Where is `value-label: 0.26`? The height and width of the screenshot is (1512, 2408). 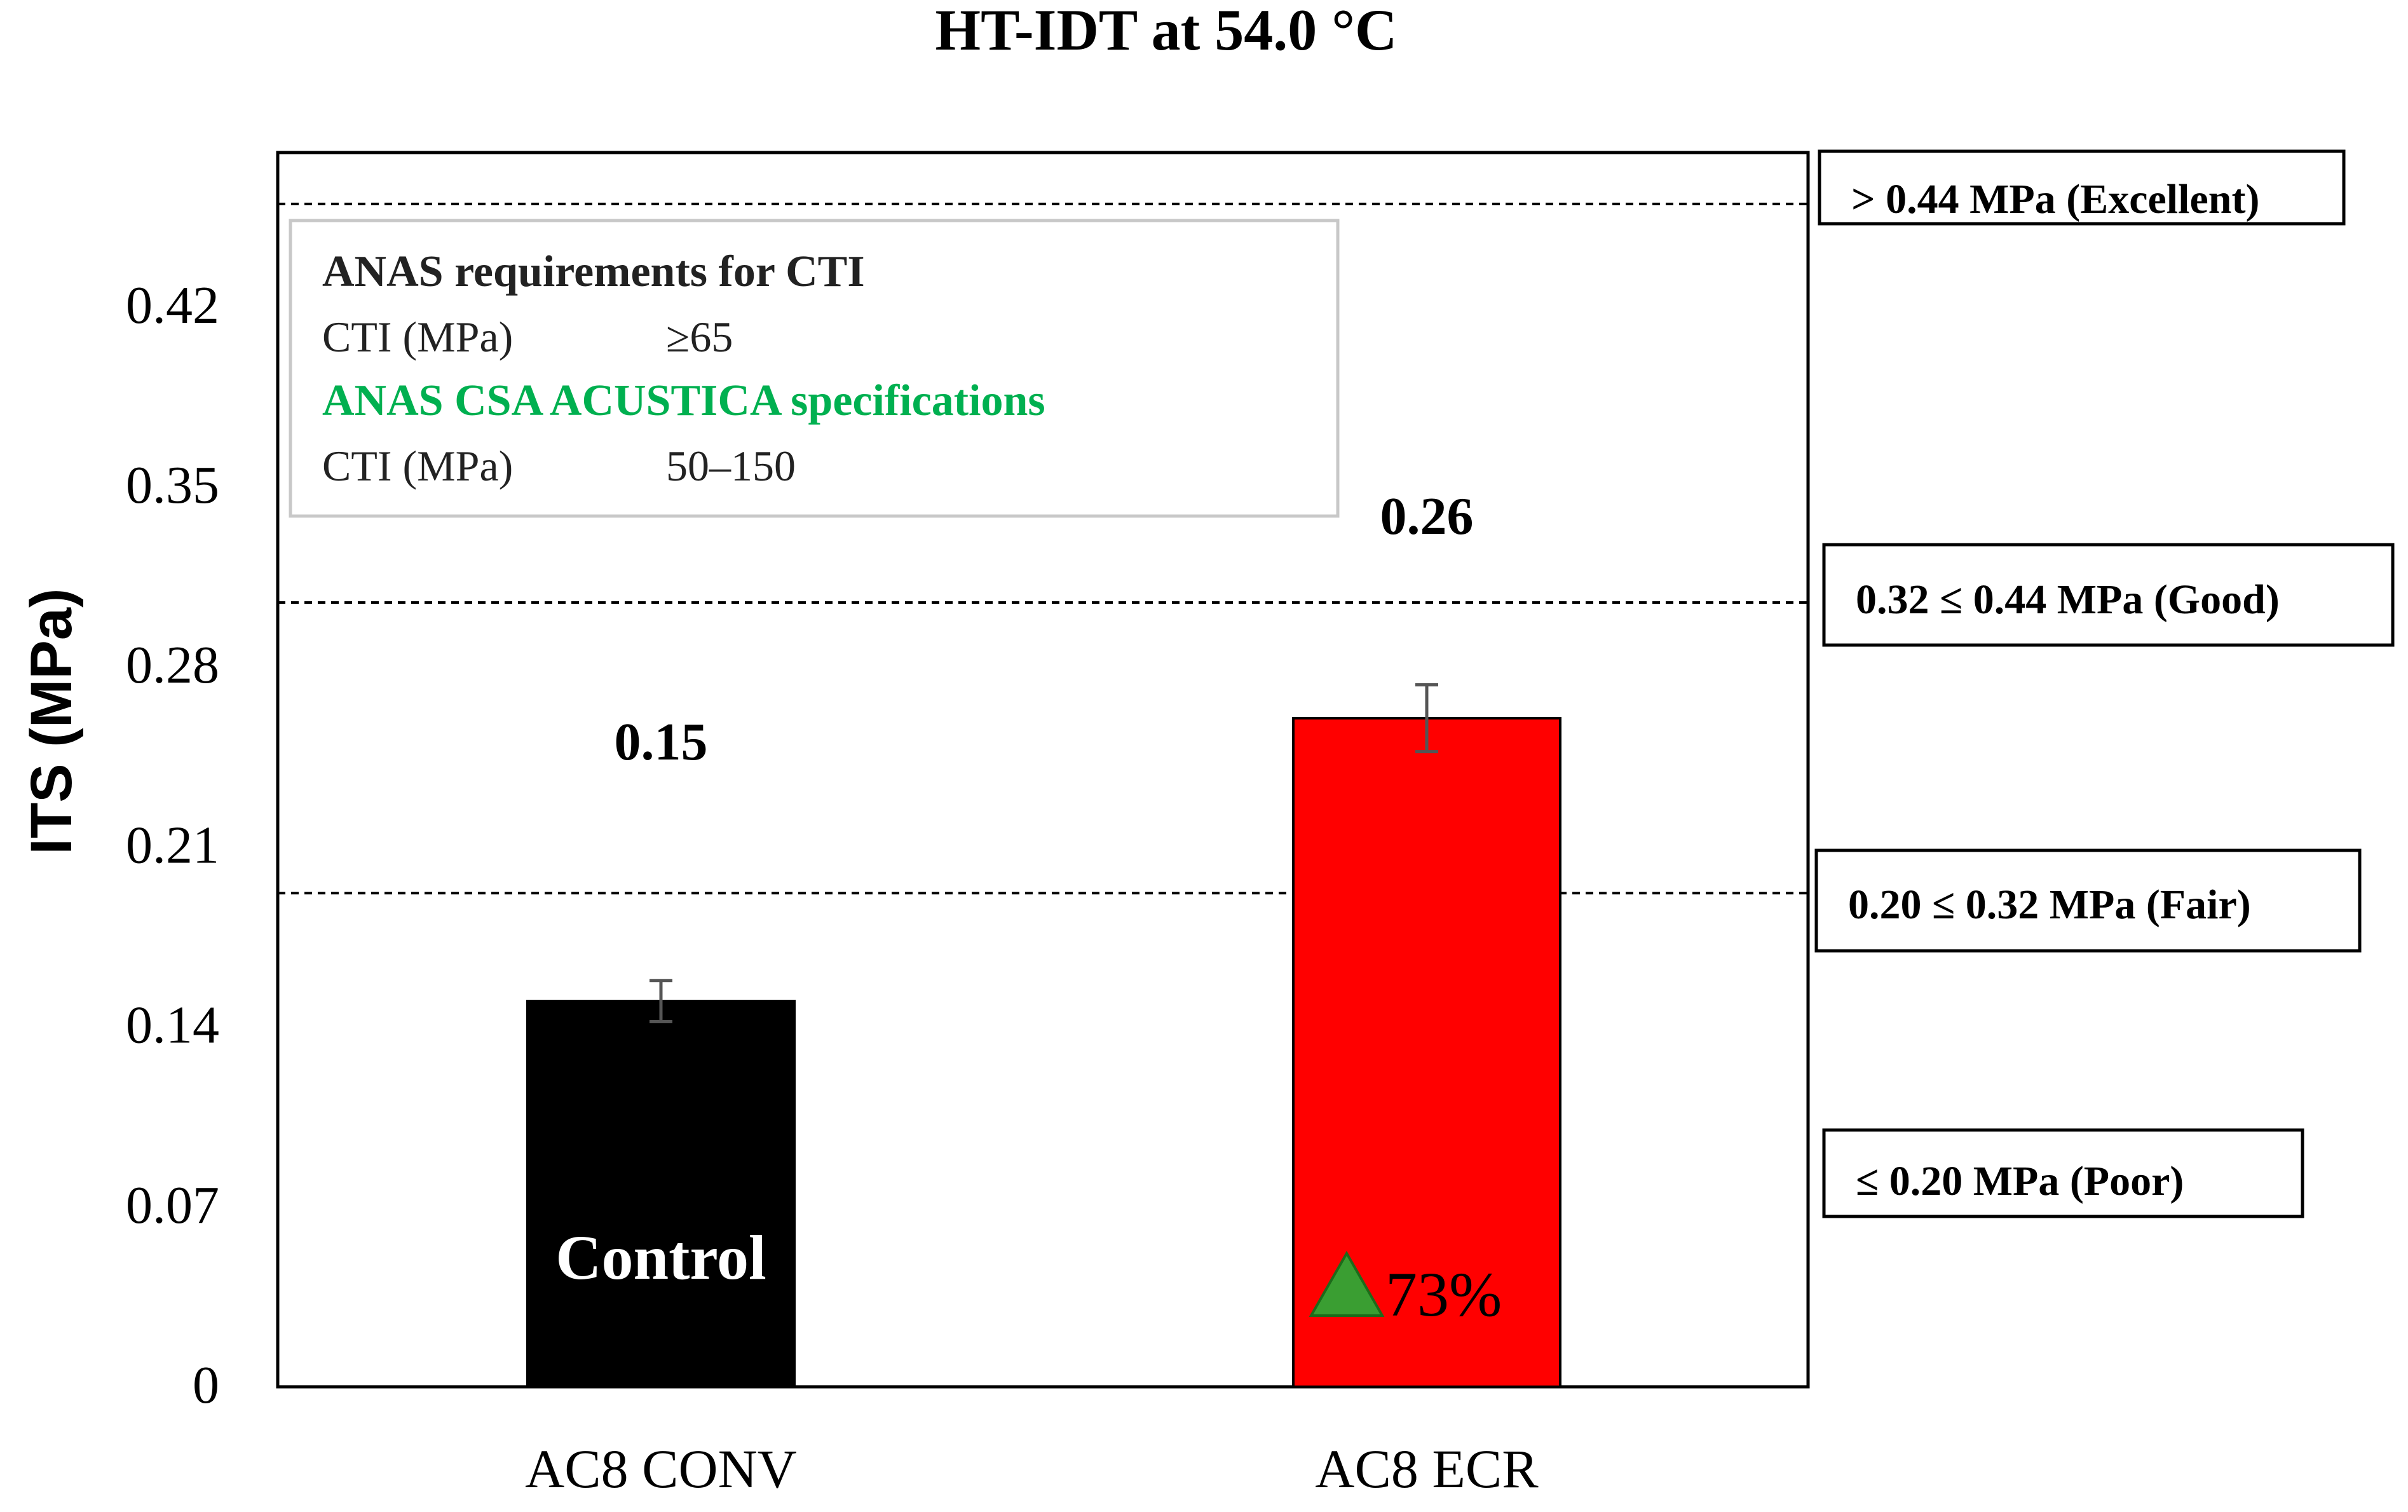 value-label: 0.26 is located at coordinates (1427, 516).